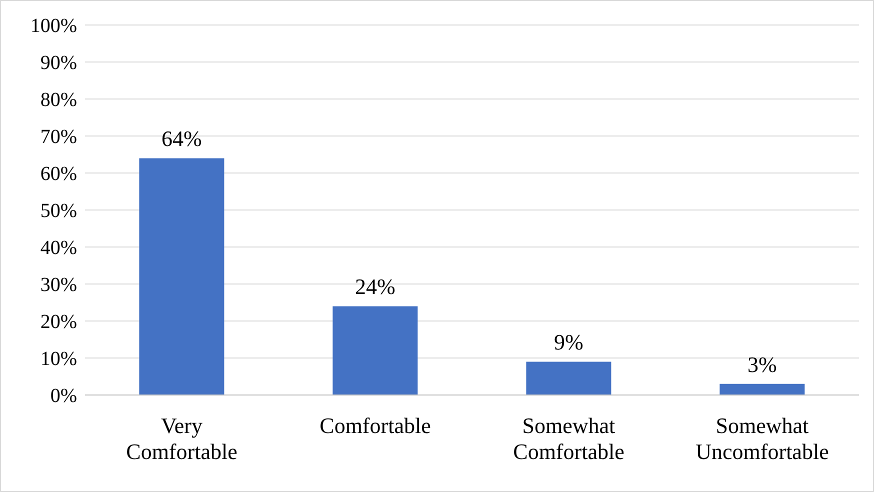 This screenshot has height=492, width=874. I want to click on x-tick-label: Very Comfortable, so click(182, 438).